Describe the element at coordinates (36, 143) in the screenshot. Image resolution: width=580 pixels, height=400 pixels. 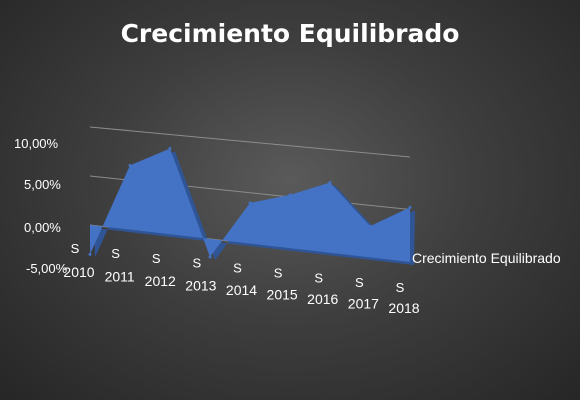
I see `y-tick-label-0: 10,00%` at that location.